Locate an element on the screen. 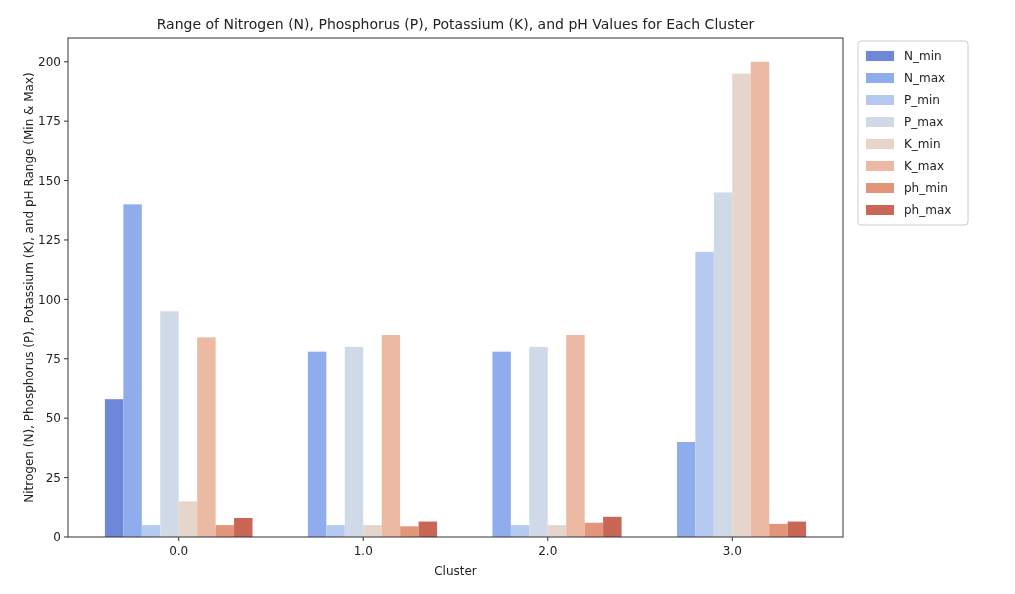 This screenshot has height=594, width=1015. x-axis-title: Cluster is located at coordinates (455, 571).